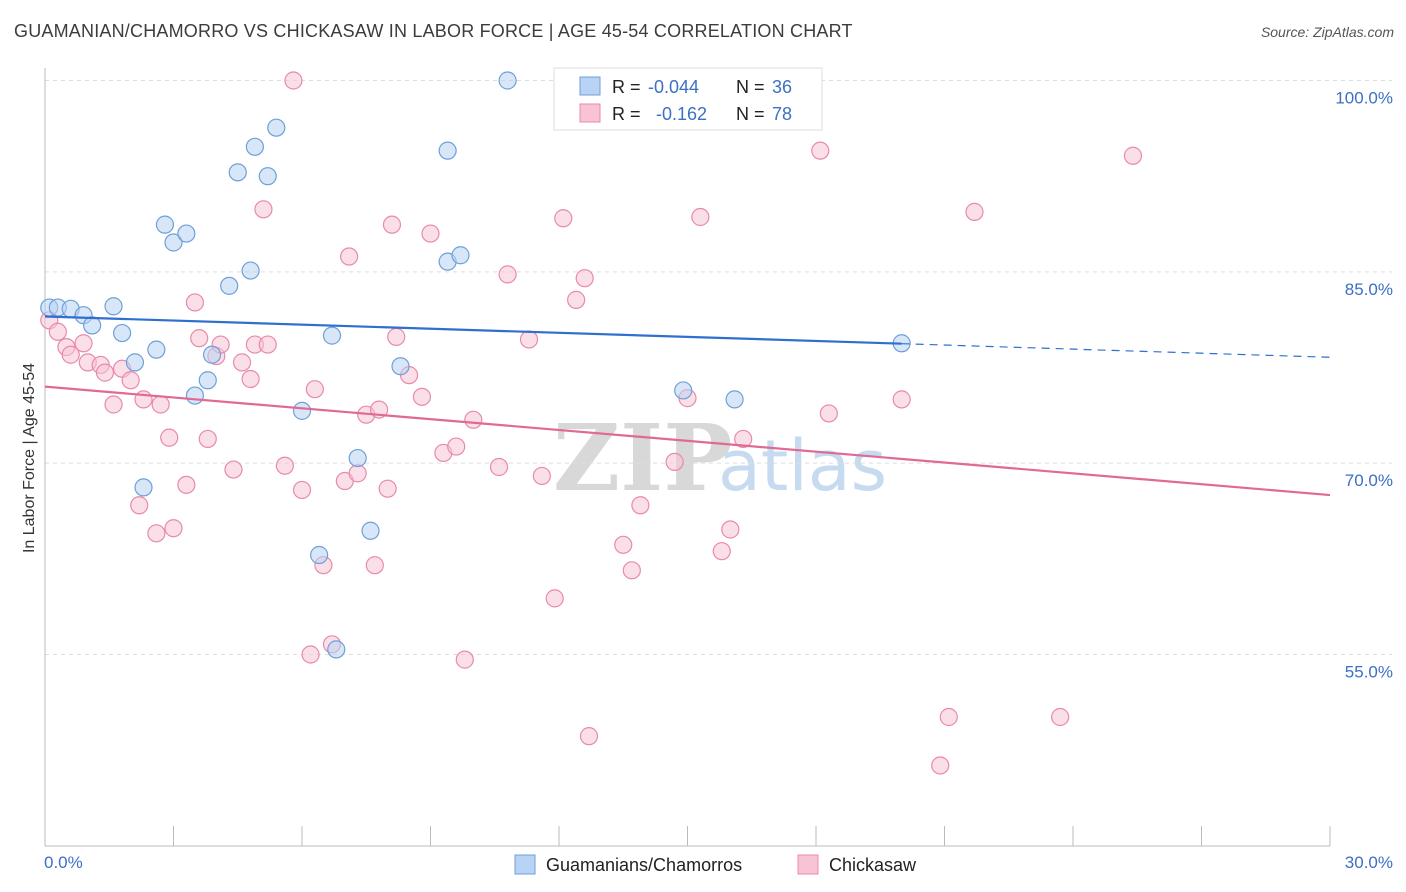 This screenshot has height=892, width=1406. What do you see at coordinates (626, 87) in the screenshot?
I see `legend-r-label-blue: R =` at bounding box center [626, 87].